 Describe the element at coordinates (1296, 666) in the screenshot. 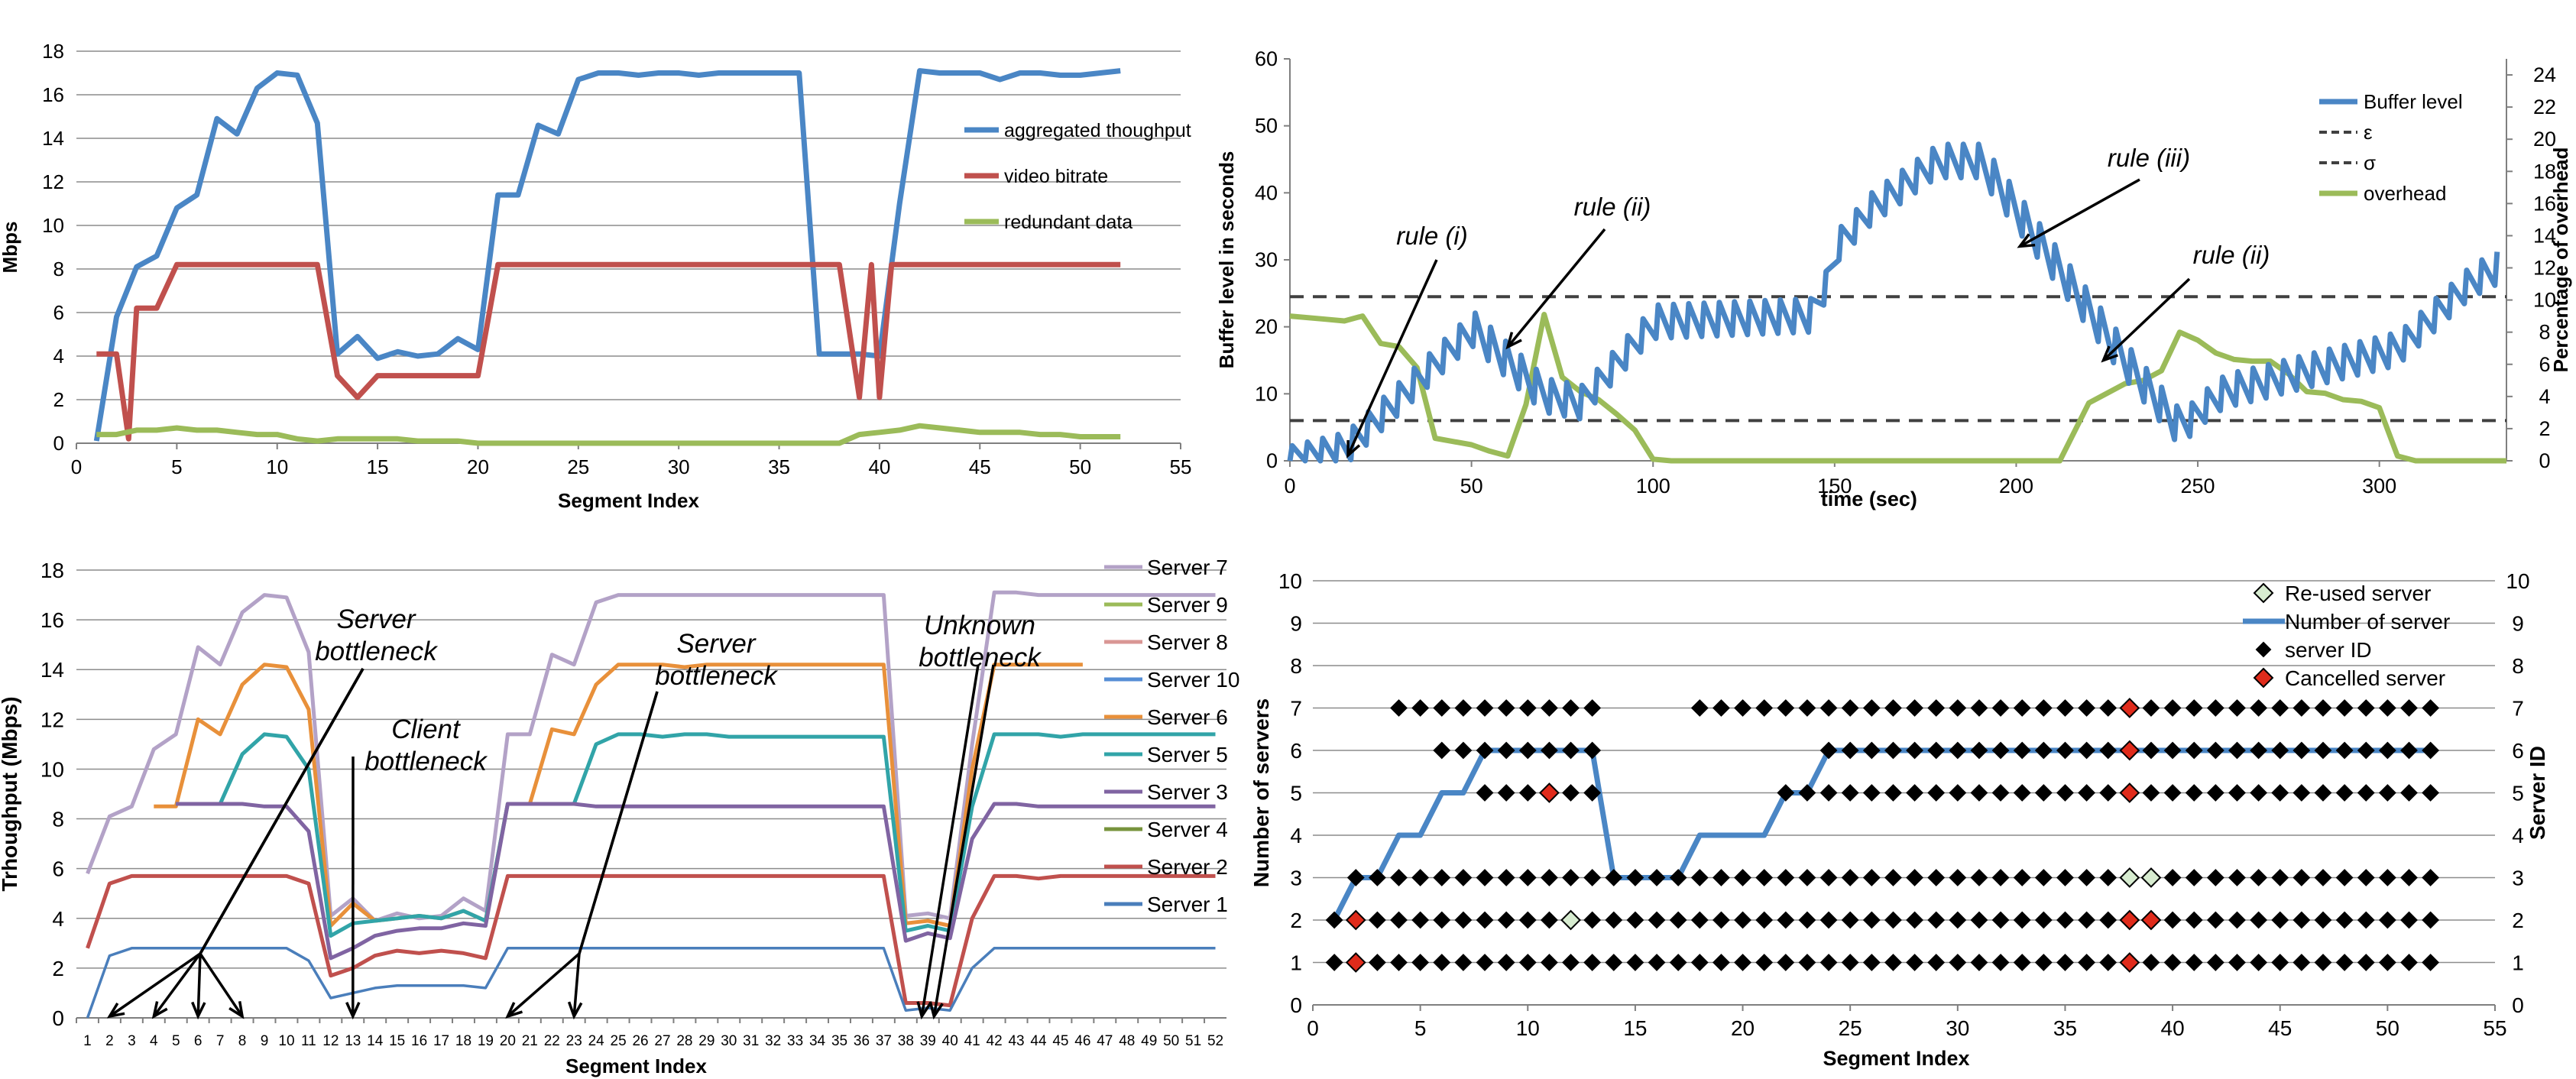

I see `y-tick-label: 8` at that location.